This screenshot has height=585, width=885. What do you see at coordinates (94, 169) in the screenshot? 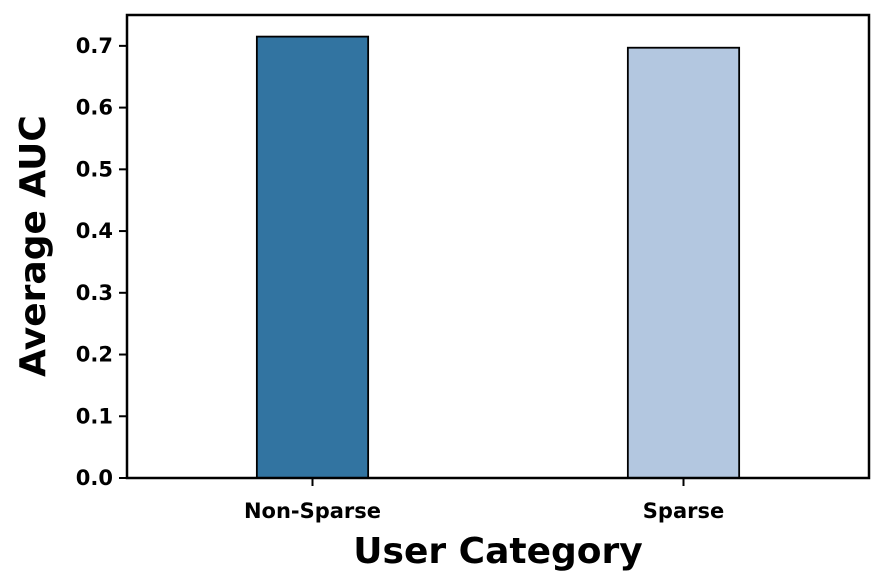
I see `y-tick-label: 0.5` at bounding box center [94, 169].